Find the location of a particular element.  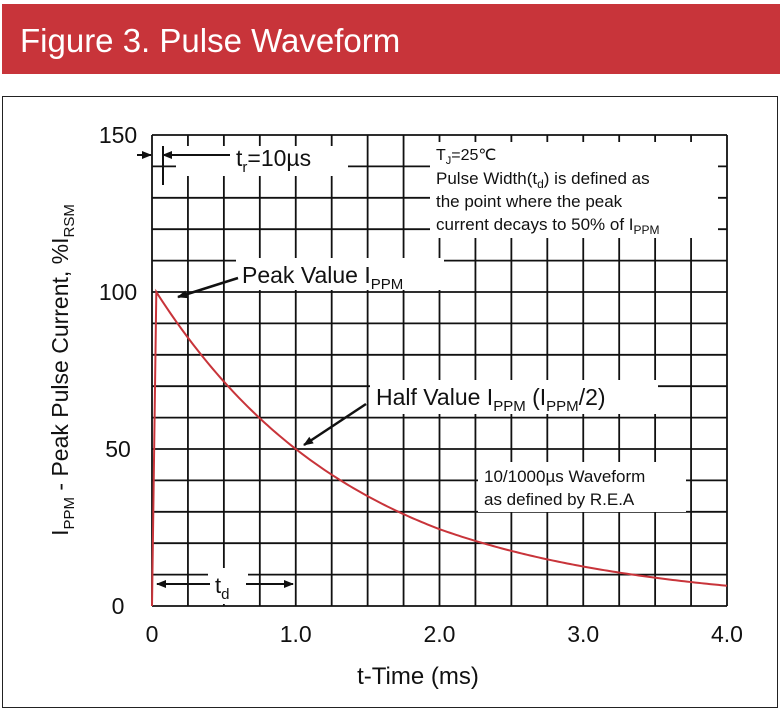

x-tick-labels: 0 1.0 2.0 3.0 4.0 is located at coordinates (444, 634).